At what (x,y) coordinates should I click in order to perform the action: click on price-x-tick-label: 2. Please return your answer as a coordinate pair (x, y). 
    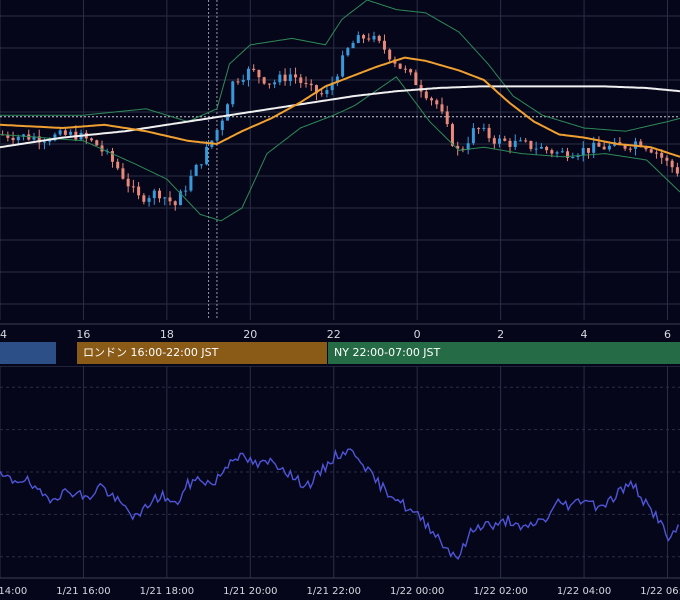
    Looking at the image, I should click on (500, 334).